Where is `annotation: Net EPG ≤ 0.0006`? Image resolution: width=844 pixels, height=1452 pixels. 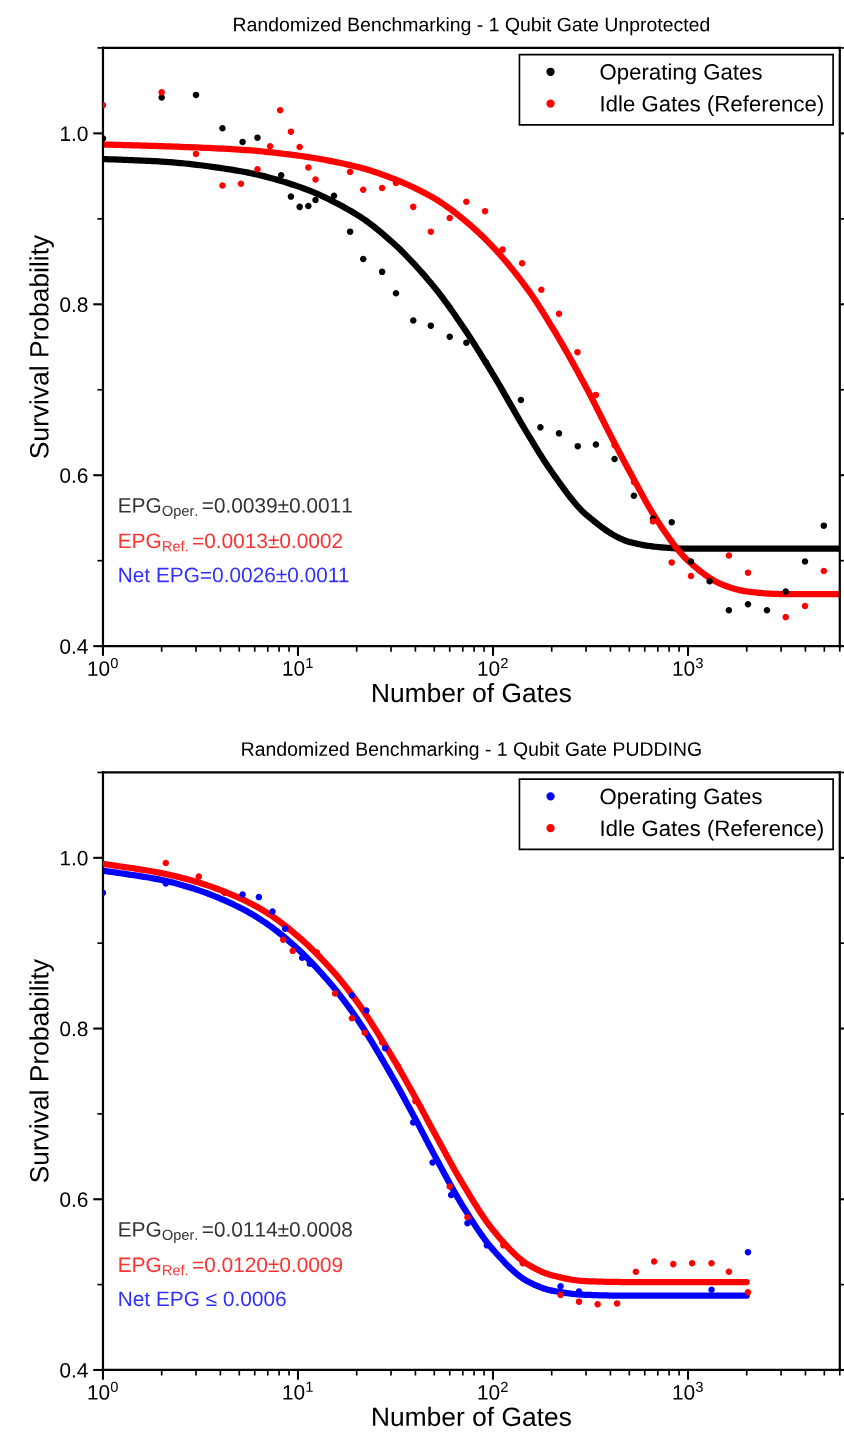
annotation: Net EPG ≤ 0.0006 is located at coordinates (202, 1299).